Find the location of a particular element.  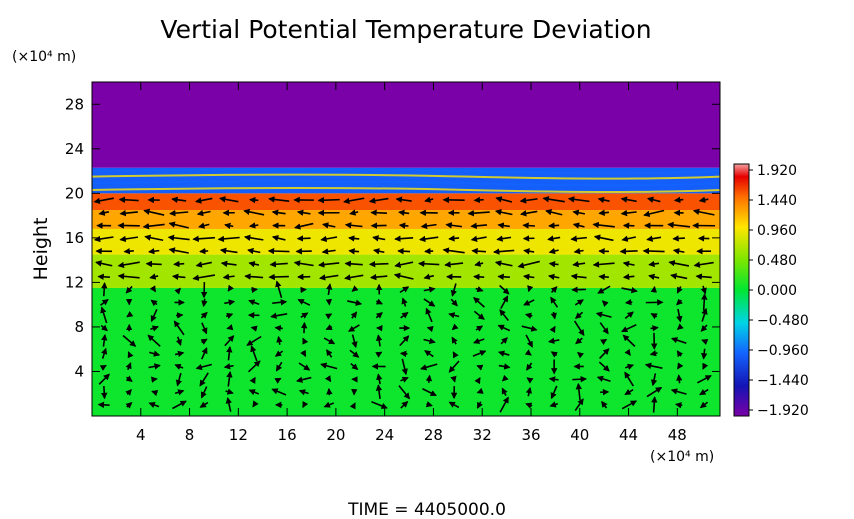

y-tick-label: 4 is located at coordinates (79, 371).